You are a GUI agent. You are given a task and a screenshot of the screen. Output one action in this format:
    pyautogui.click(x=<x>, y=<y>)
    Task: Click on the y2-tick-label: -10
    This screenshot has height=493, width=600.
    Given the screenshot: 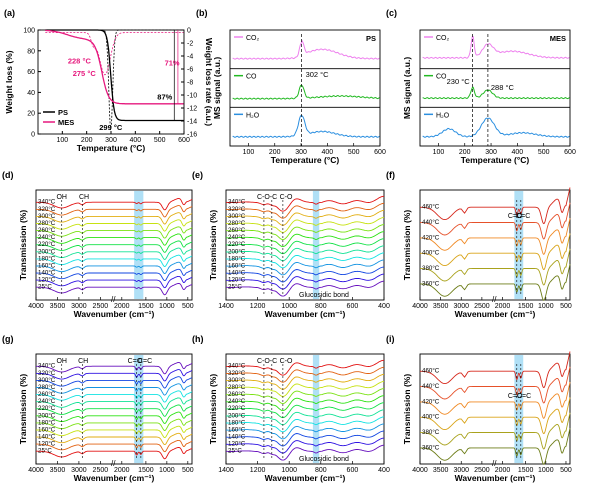 What is the action you would take?
    pyautogui.click(x=192, y=96)
    